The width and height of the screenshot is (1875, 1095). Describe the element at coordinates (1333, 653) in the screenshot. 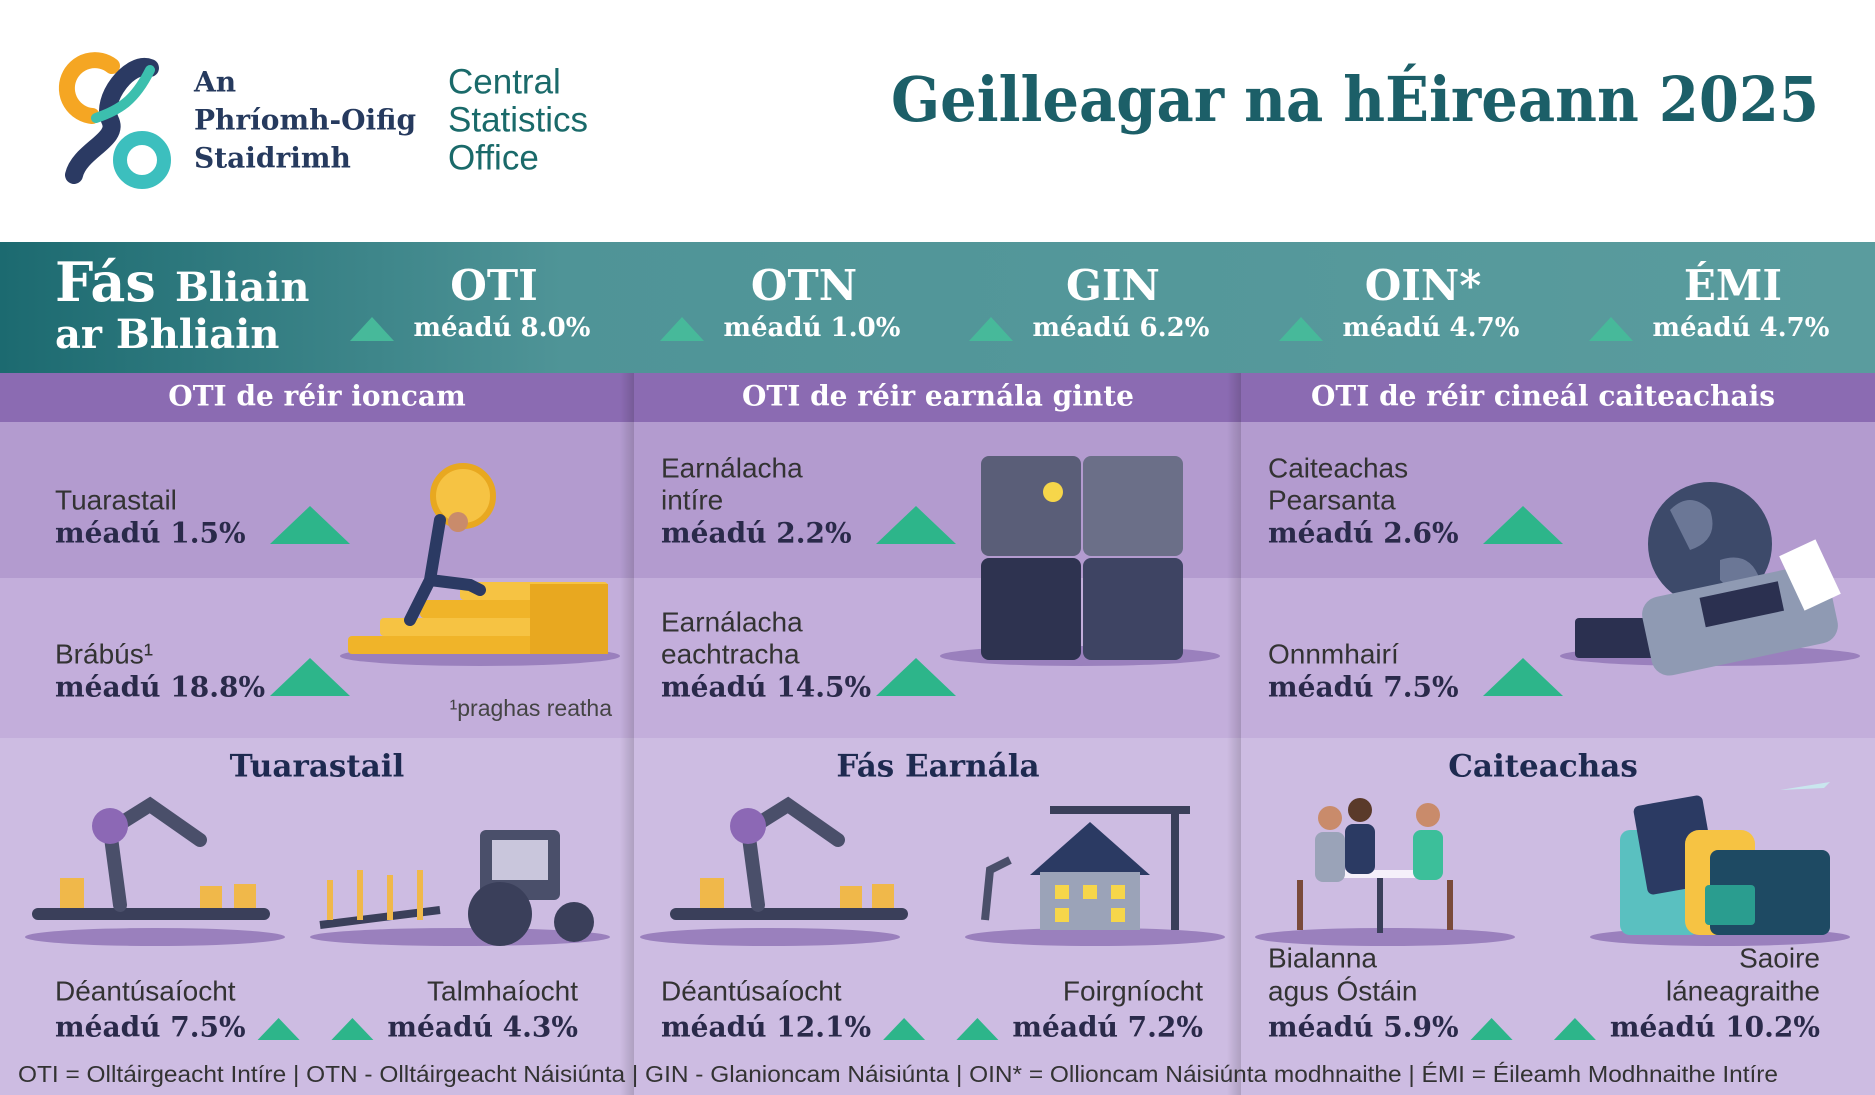

I see `item-label: Onnmhairí` at that location.